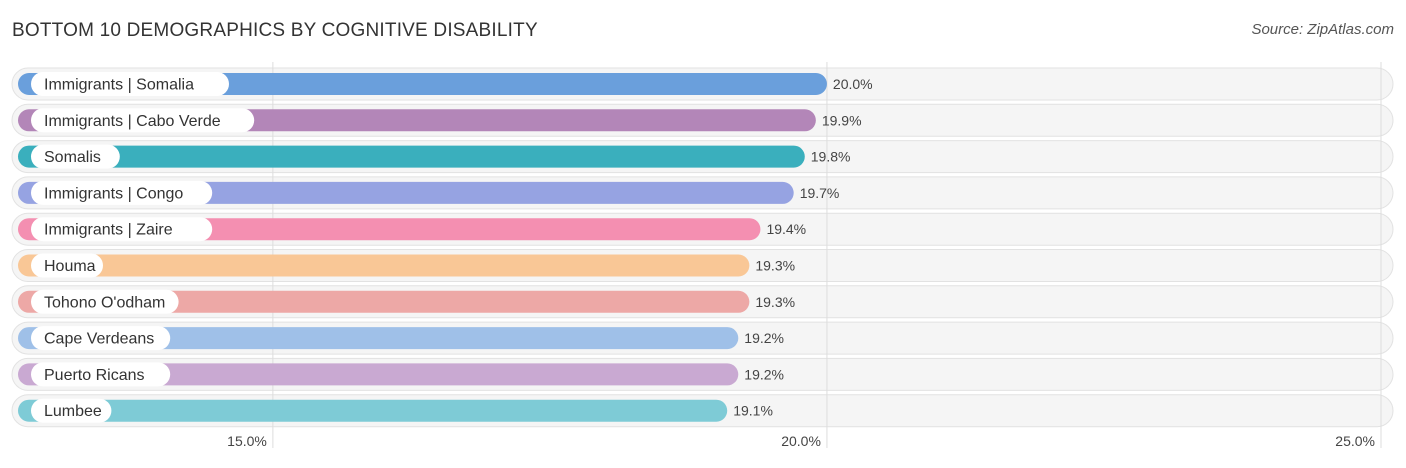 The height and width of the screenshot is (468, 1406). What do you see at coordinates (753, 411) in the screenshot?
I see `value-label: 19.1%` at bounding box center [753, 411].